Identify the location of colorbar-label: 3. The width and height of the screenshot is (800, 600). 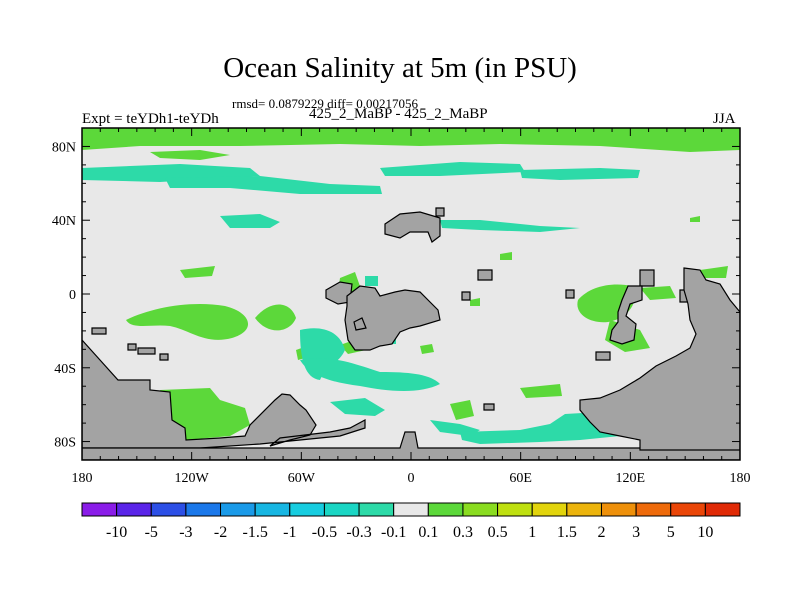
(636, 532).